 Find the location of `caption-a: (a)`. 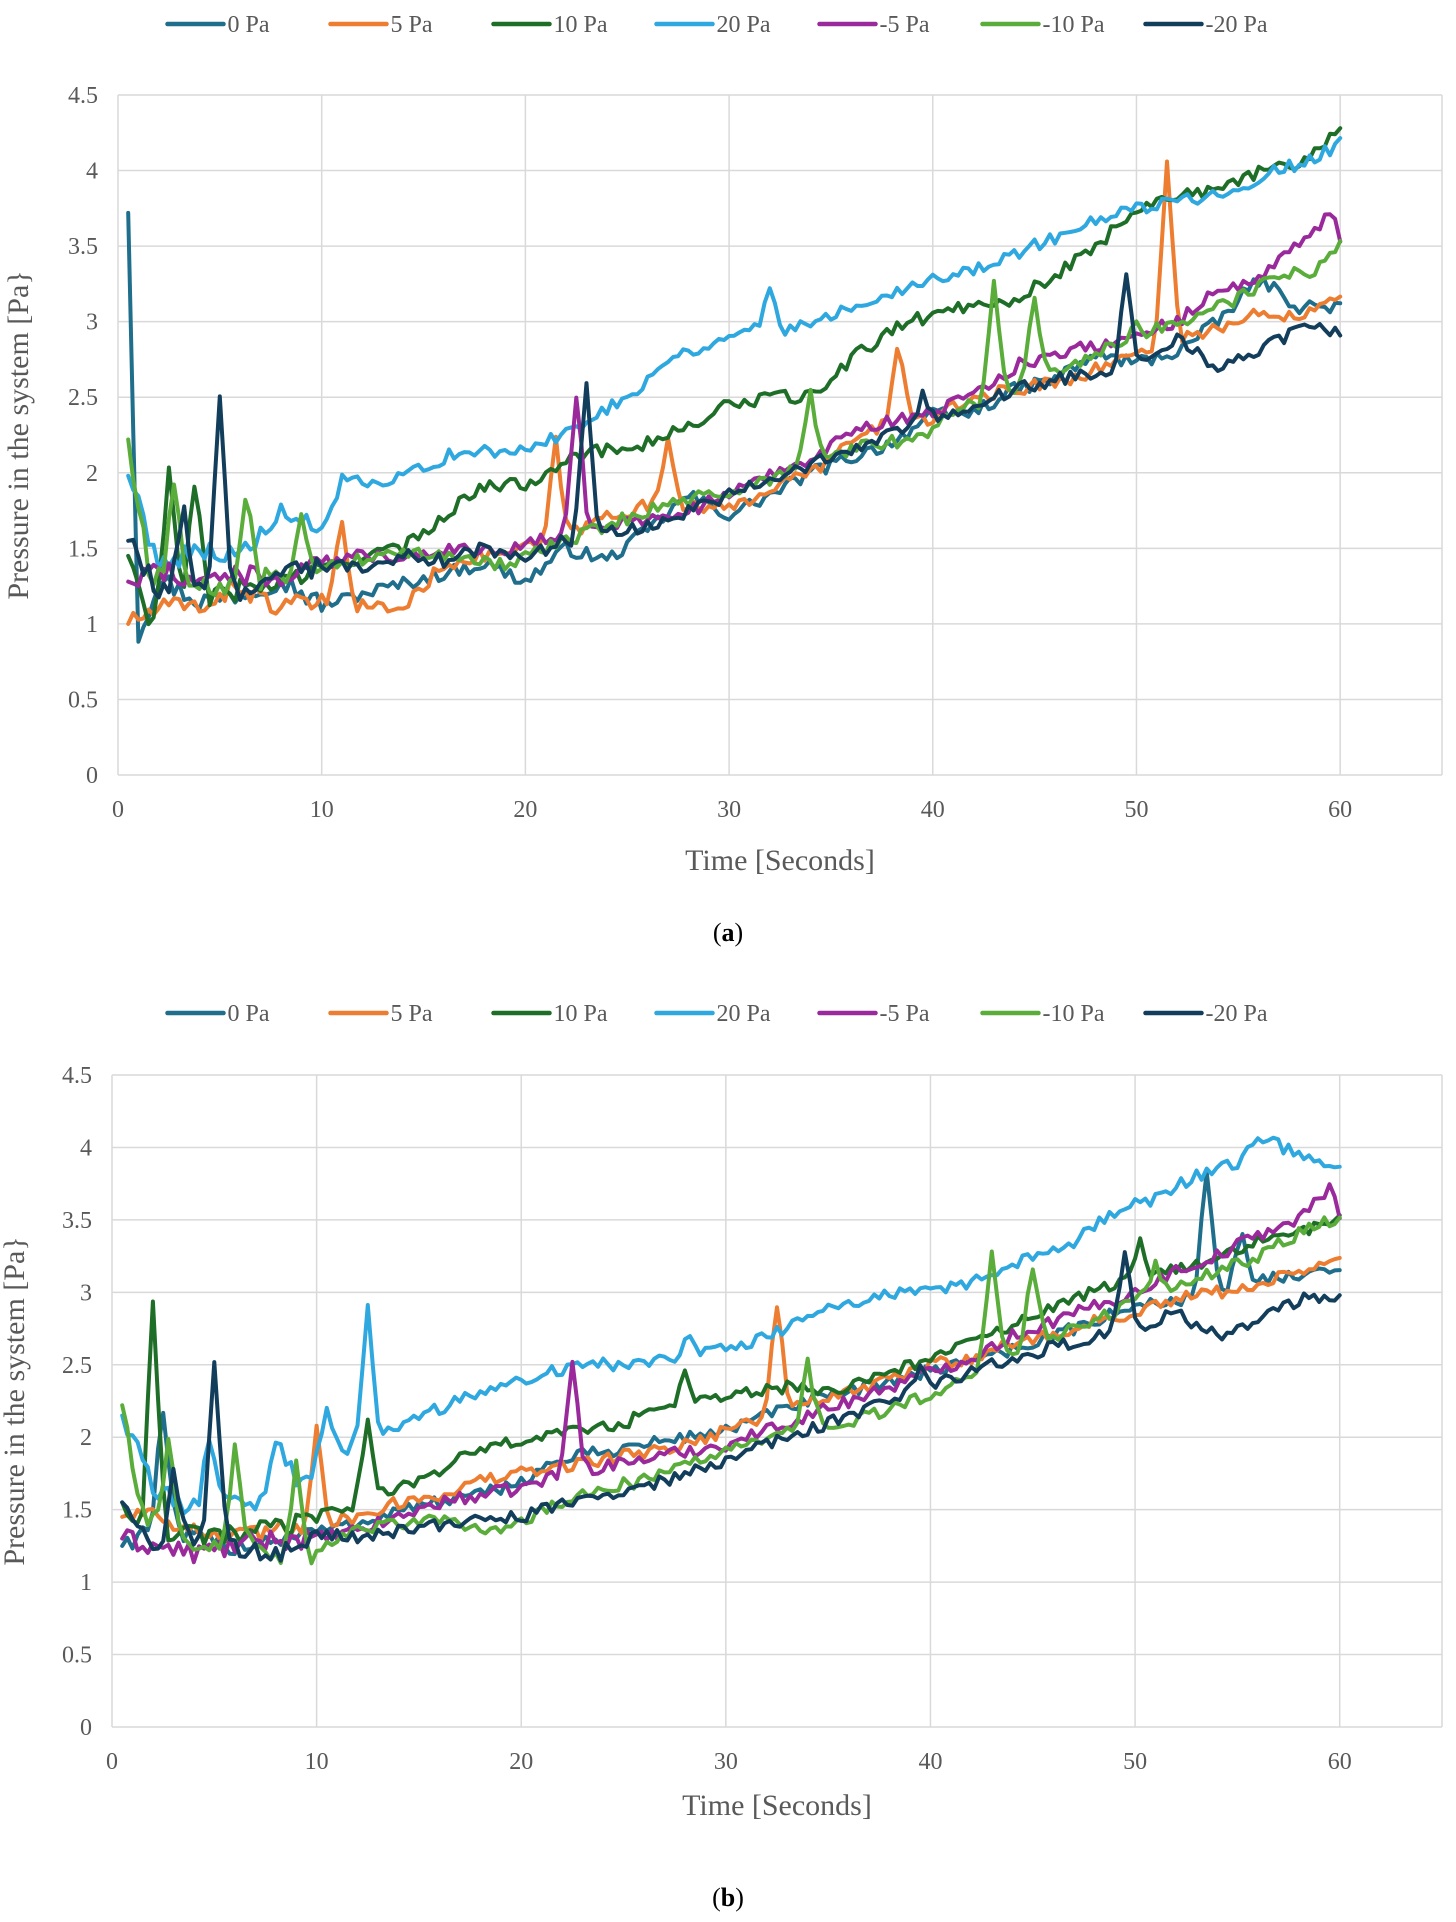

caption-a: (a) is located at coordinates (728, 932).